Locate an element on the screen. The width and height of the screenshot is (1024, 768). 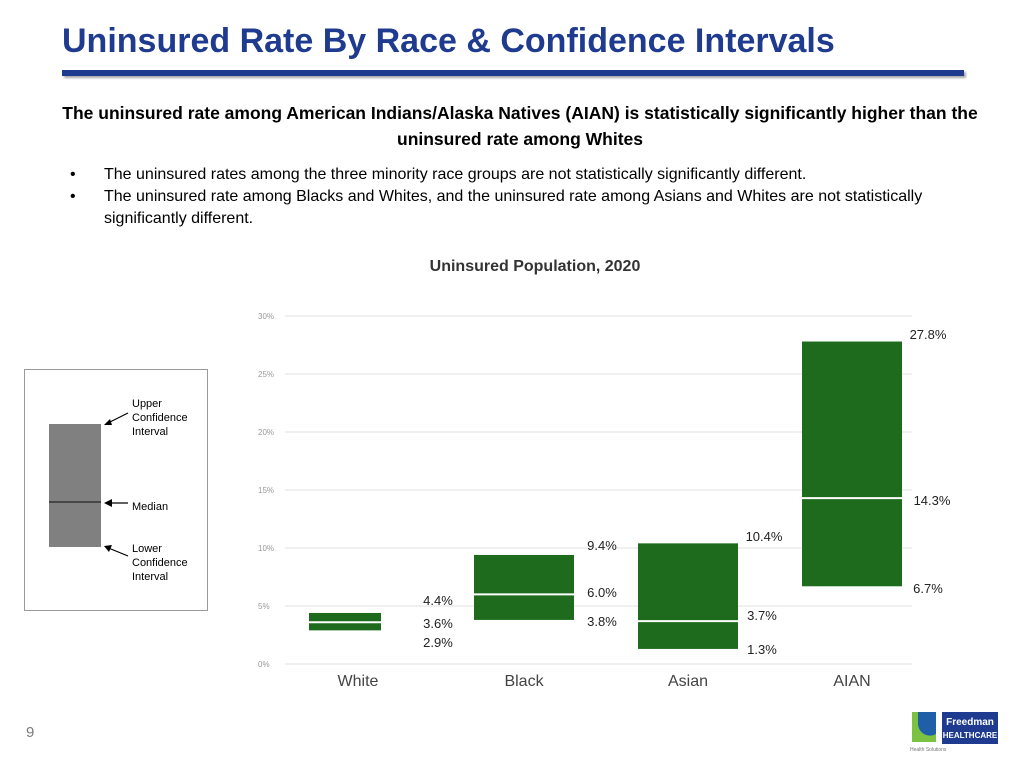
logo-mark-blue is located at coordinates (927, 724).